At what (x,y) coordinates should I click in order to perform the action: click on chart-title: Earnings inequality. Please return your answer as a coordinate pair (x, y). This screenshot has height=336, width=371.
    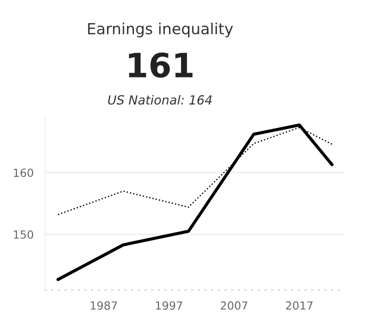
    Looking at the image, I should click on (160, 30).